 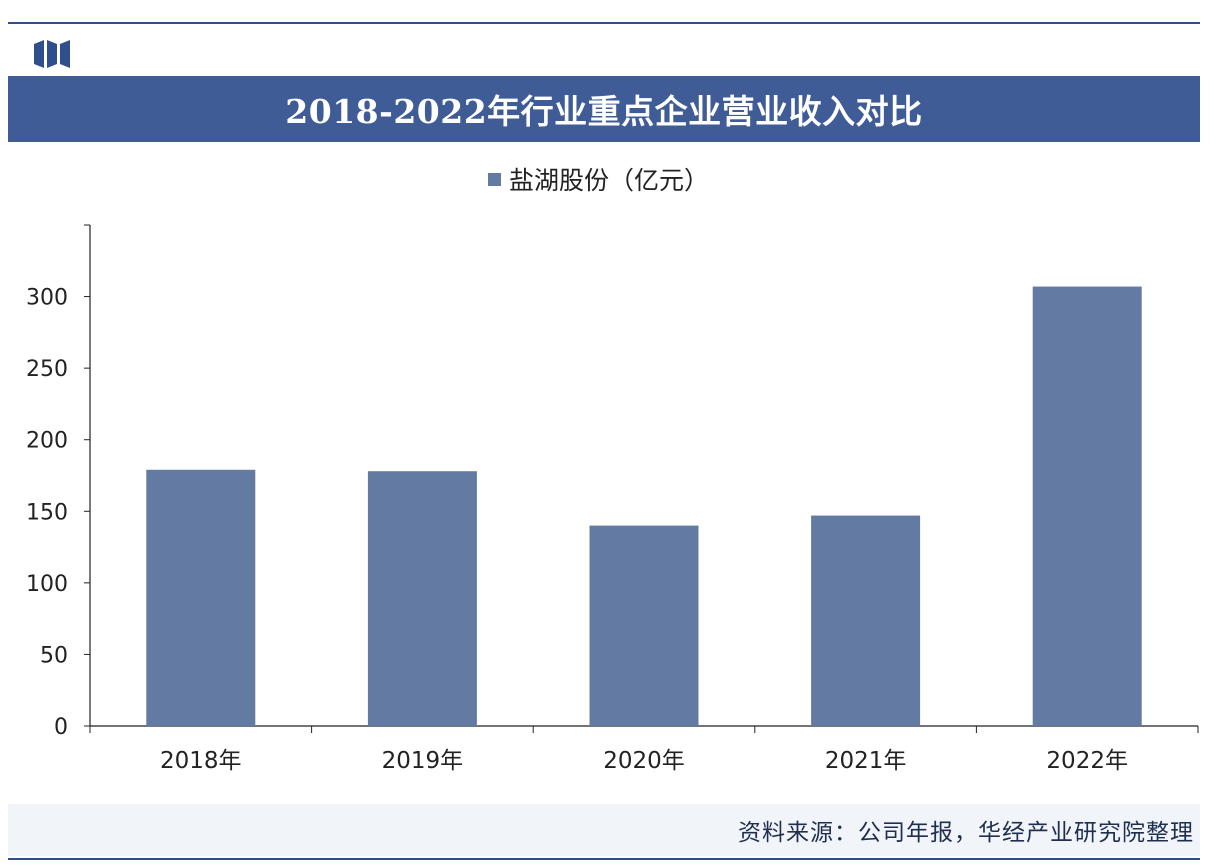 I want to click on bottom-rule, so click(x=604, y=859).